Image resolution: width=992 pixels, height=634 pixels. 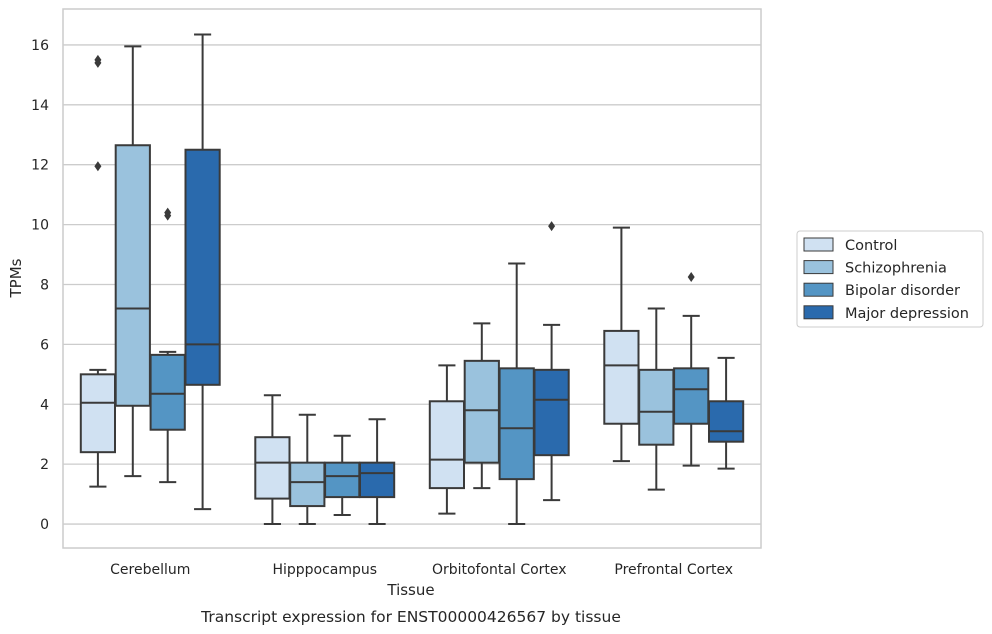 I want to click on x-axis-title: Tissue, so click(x=410, y=590).